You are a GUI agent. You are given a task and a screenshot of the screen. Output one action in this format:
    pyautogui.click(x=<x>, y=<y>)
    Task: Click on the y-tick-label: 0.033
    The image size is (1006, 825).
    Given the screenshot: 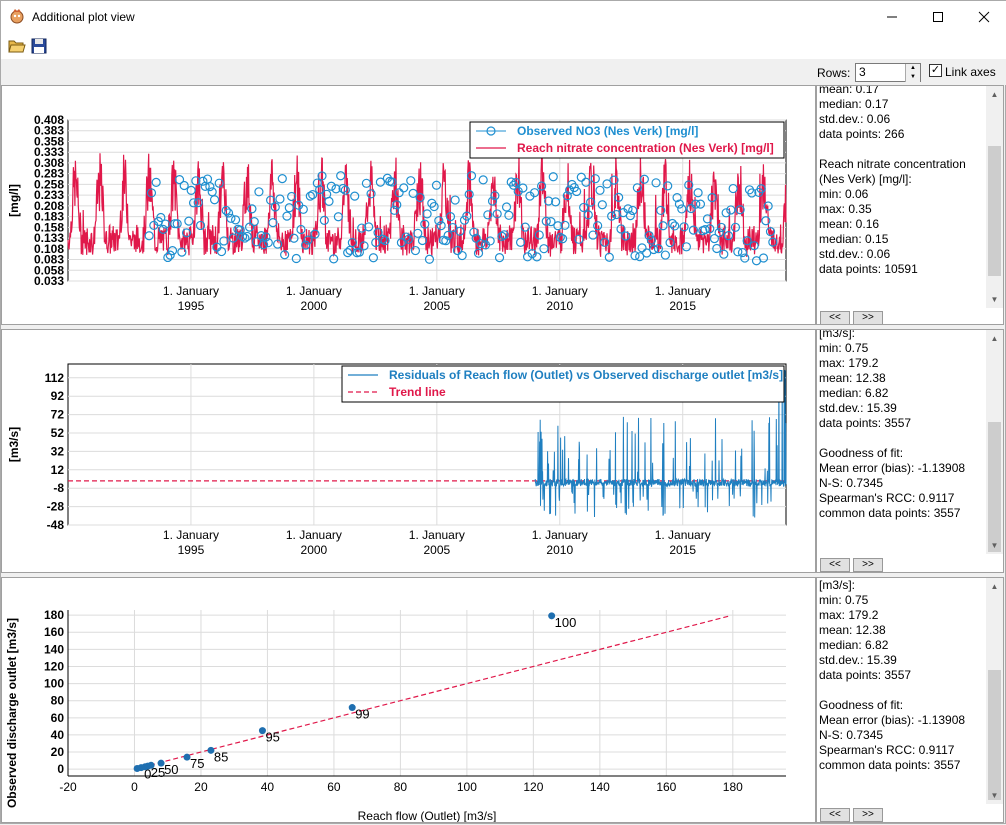 What is the action you would take?
    pyautogui.click(x=49, y=281)
    